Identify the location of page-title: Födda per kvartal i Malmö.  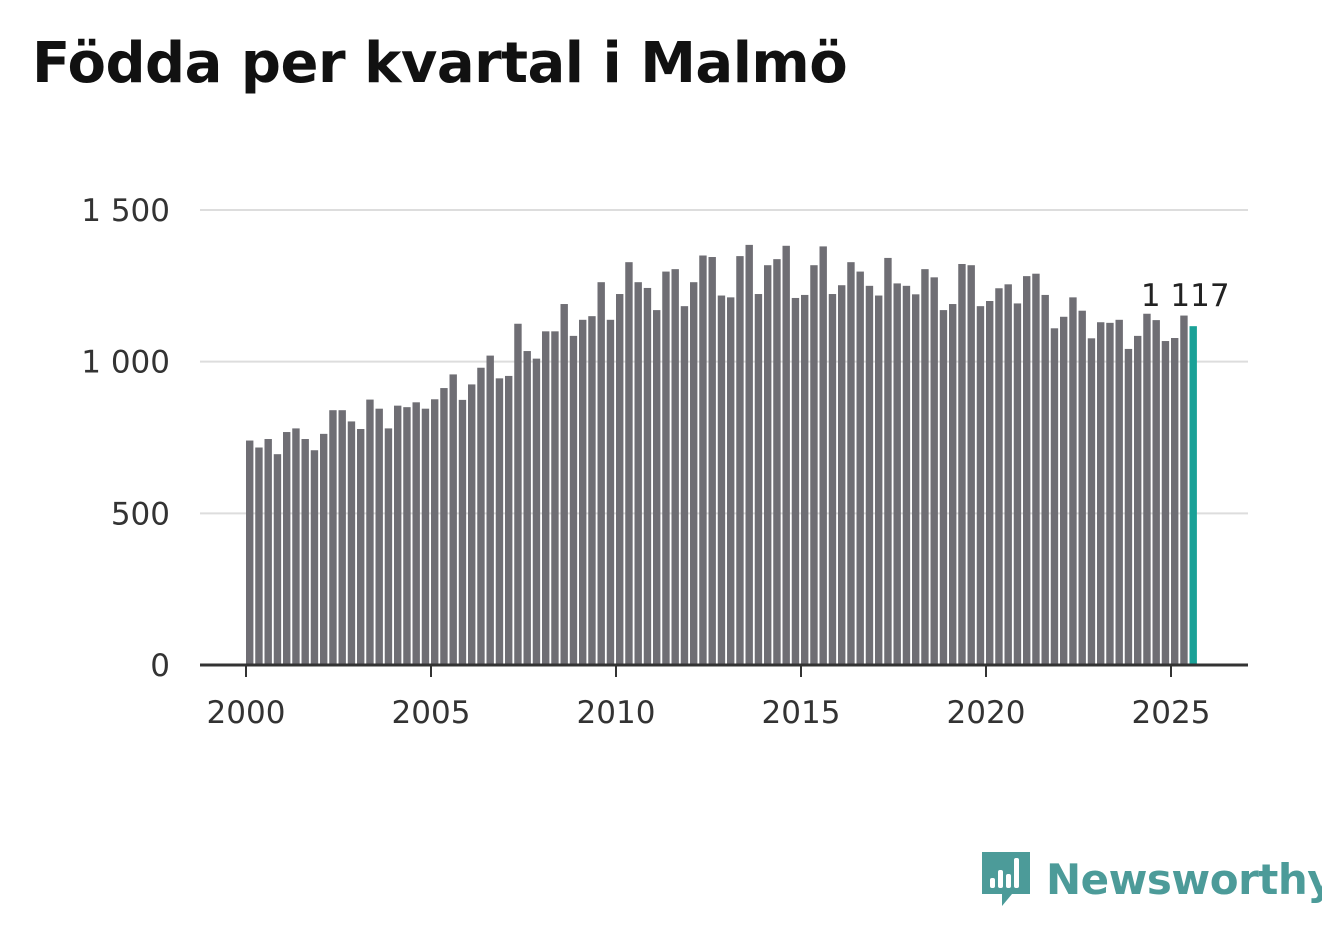
(440, 63).